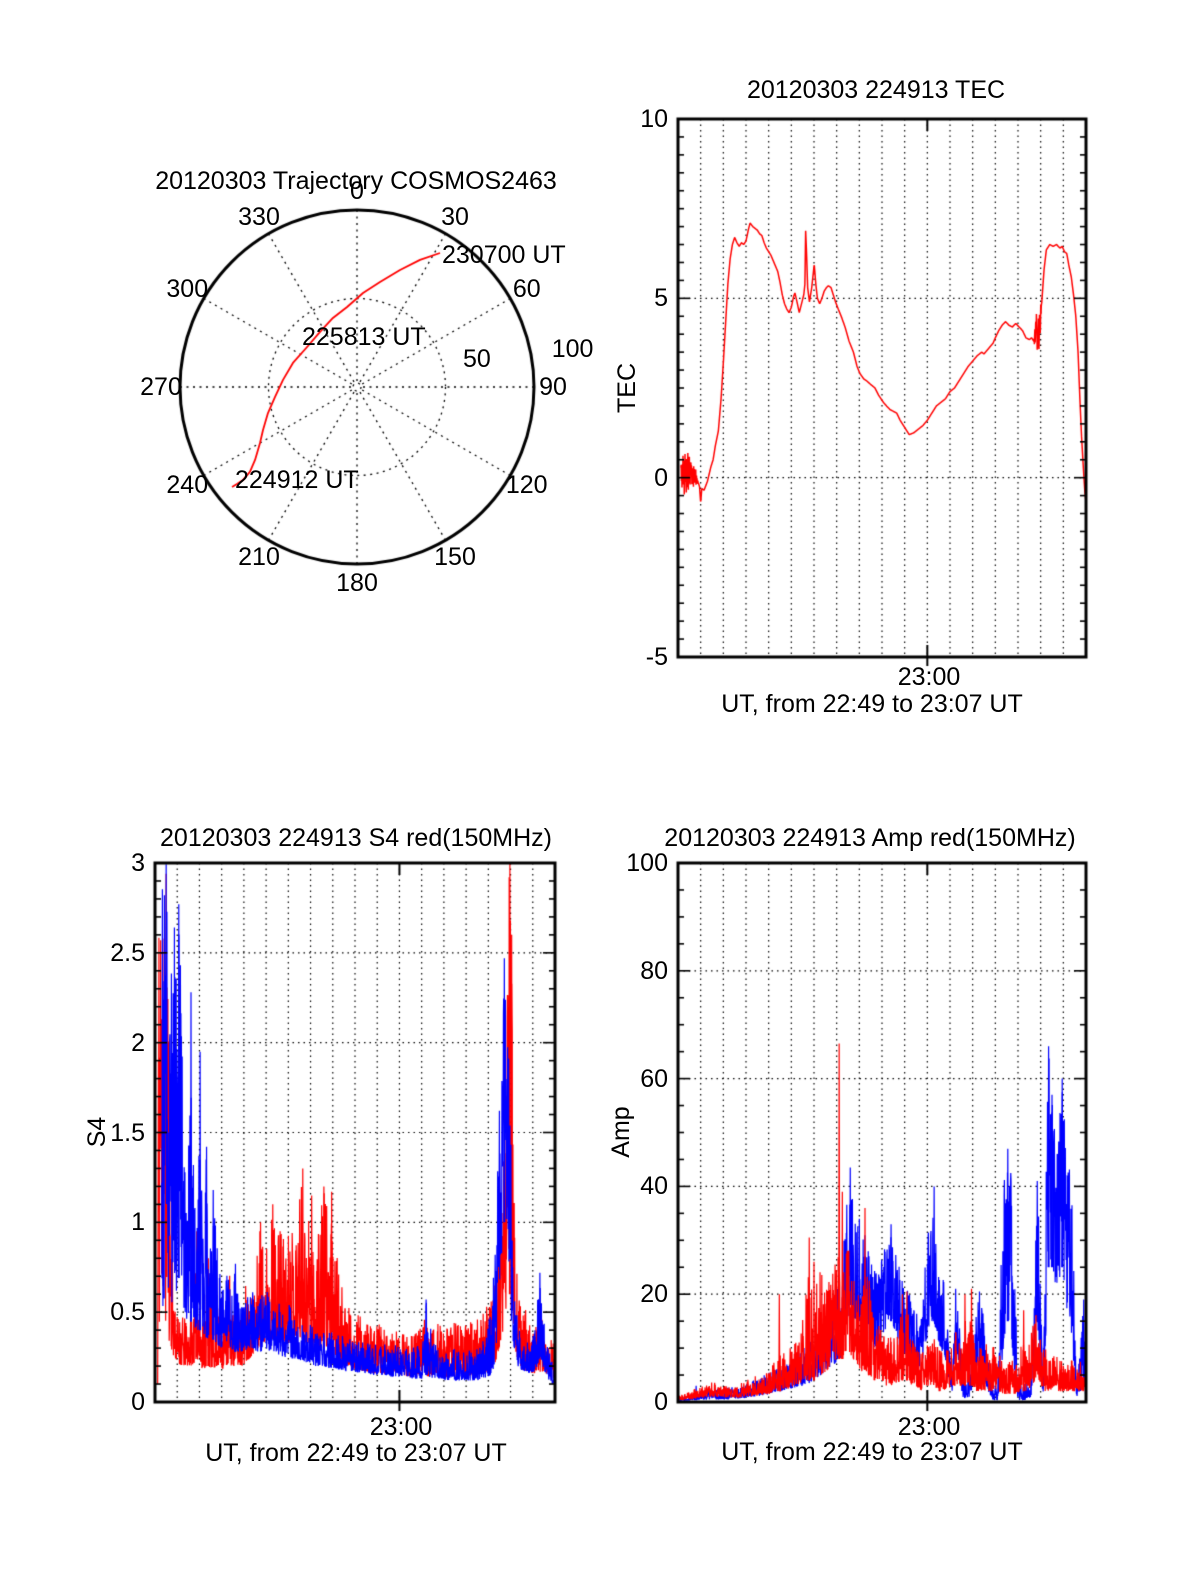  Describe the element at coordinates (138, 1222) in the screenshot. I see `s4-ytick-label: 1` at that location.